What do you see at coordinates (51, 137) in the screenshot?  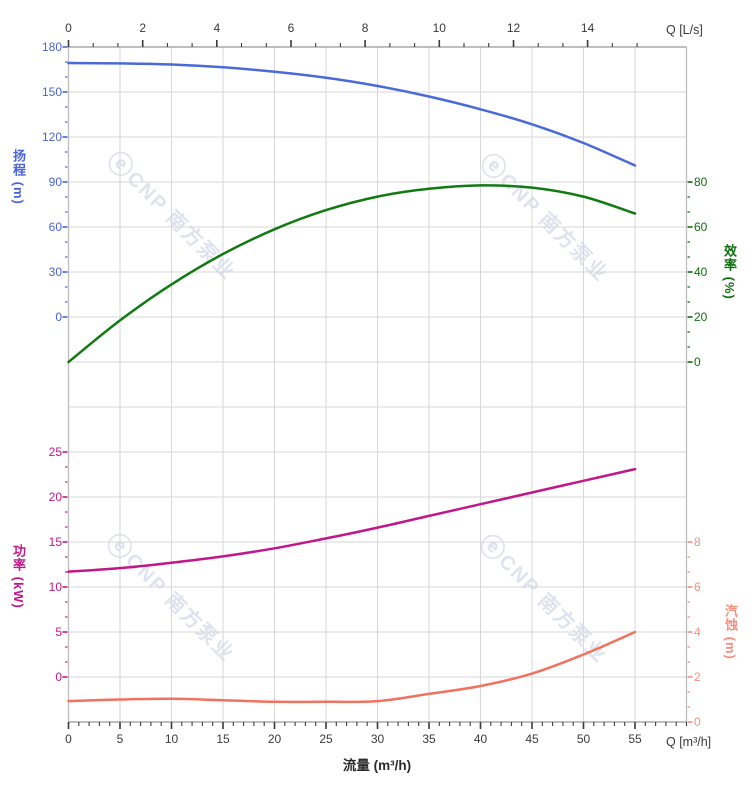 I see `head-axis-tick-label: 120` at bounding box center [51, 137].